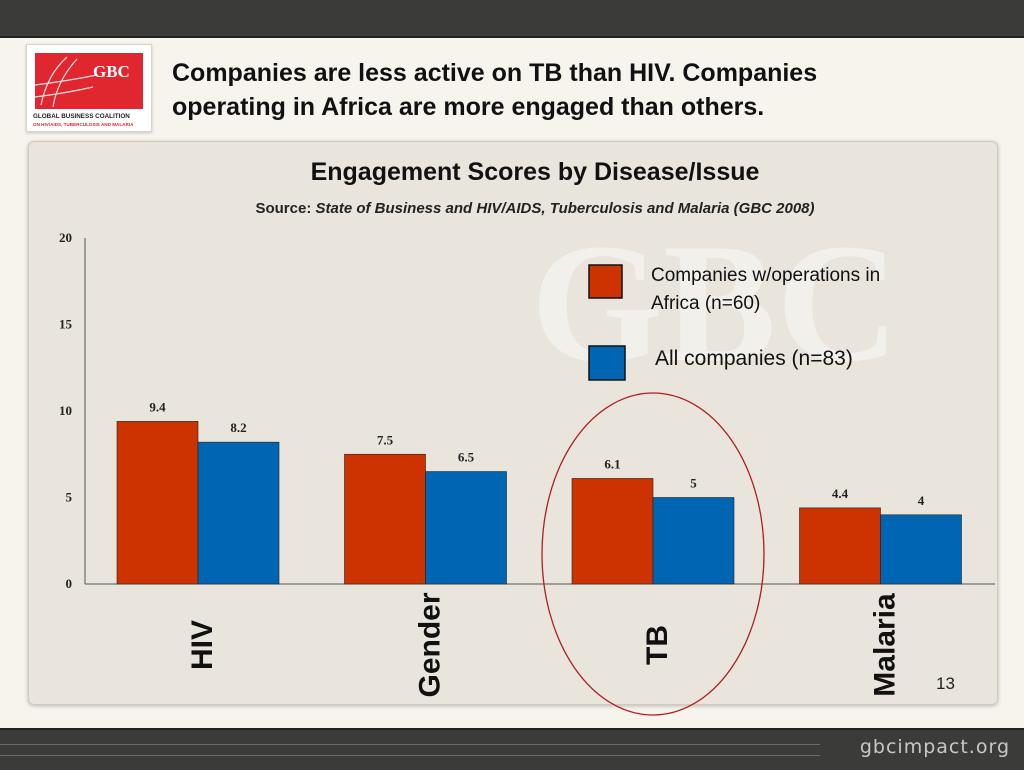  Describe the element at coordinates (535, 172) in the screenshot. I see `chart-title: Engagement Scores by Disease/Issue` at that location.